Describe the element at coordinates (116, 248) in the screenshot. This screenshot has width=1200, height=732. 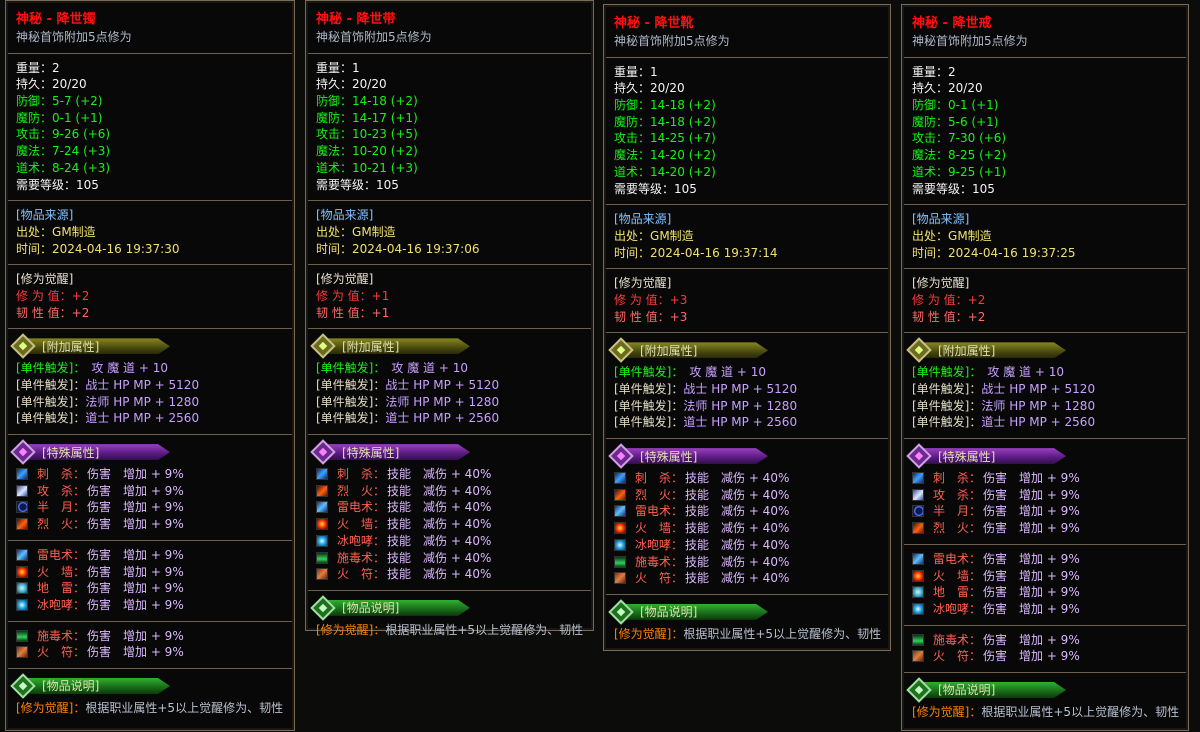
I see `text: 2024-04-16 19:37:30` at that location.